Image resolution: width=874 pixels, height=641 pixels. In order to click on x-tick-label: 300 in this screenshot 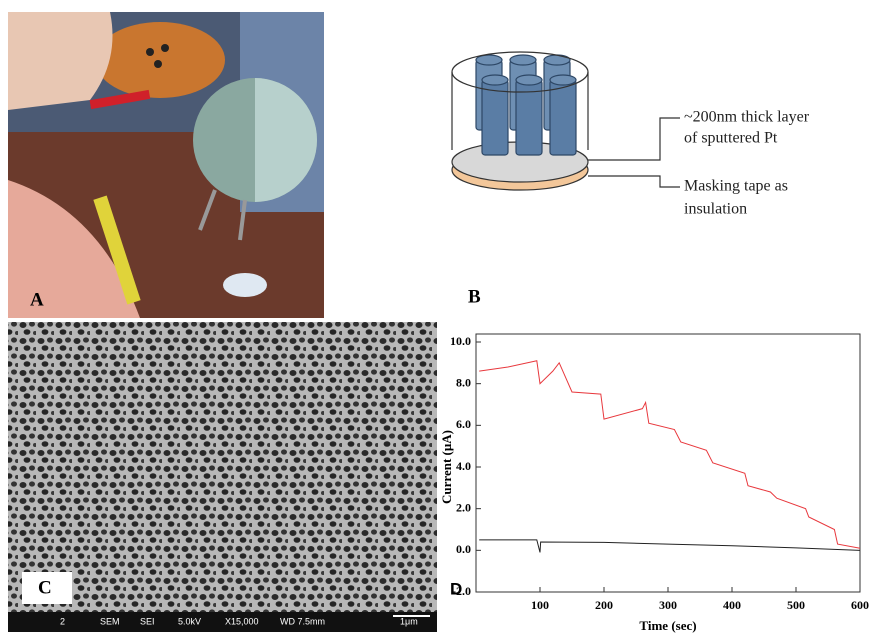, I will do `click(668, 605)`.